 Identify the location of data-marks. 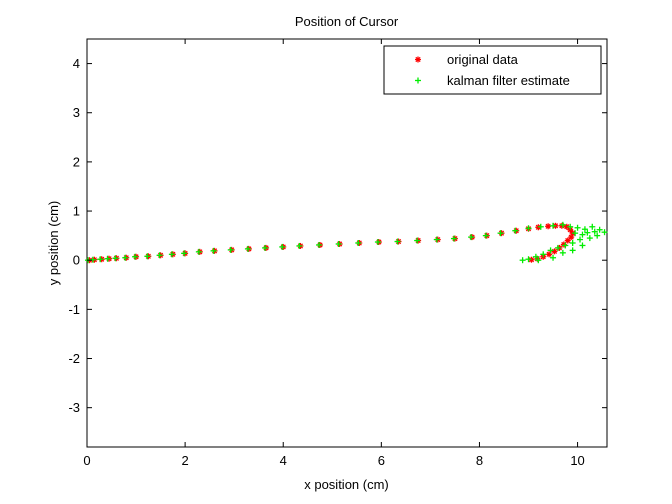
(346, 242).